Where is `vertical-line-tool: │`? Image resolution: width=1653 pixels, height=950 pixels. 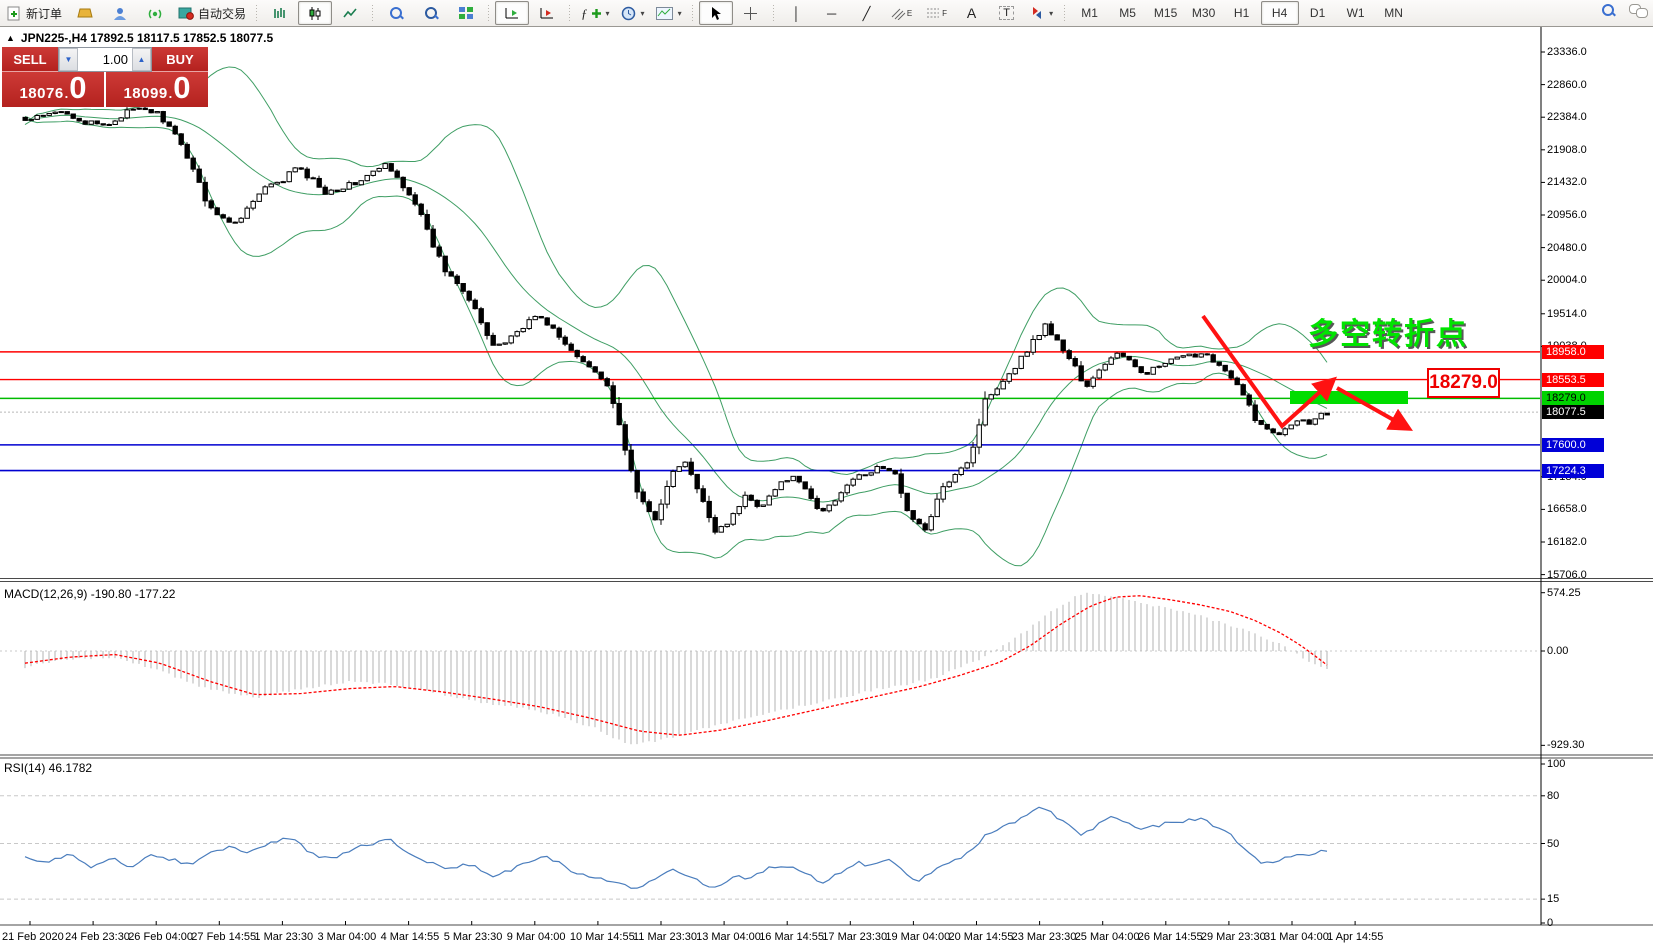
vertical-line-tool: │ is located at coordinates (797, 13).